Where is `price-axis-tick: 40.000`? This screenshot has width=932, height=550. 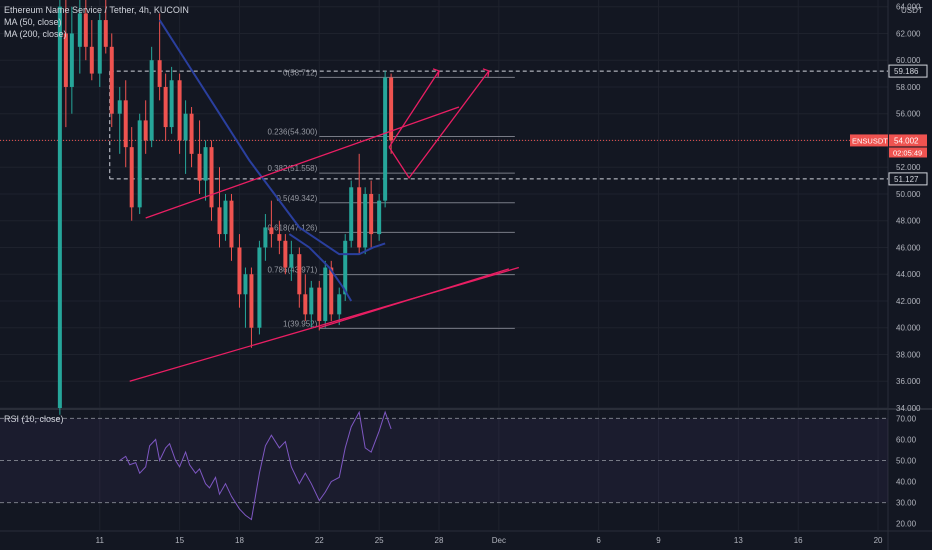 price-axis-tick: 40.000 is located at coordinates (908, 328).